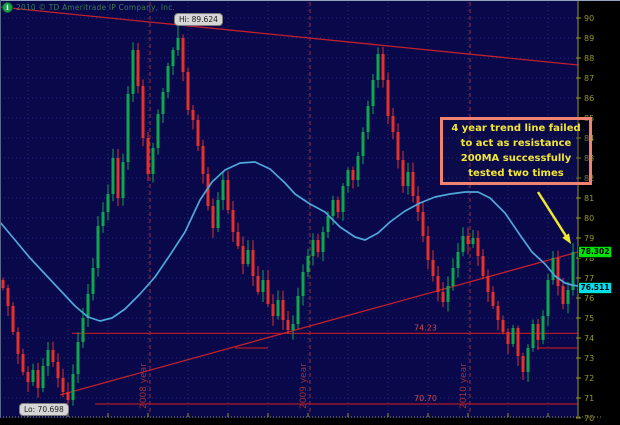  What do you see at coordinates (425, 398) in the screenshot?
I see `svg-text: 70.70` at bounding box center [425, 398].